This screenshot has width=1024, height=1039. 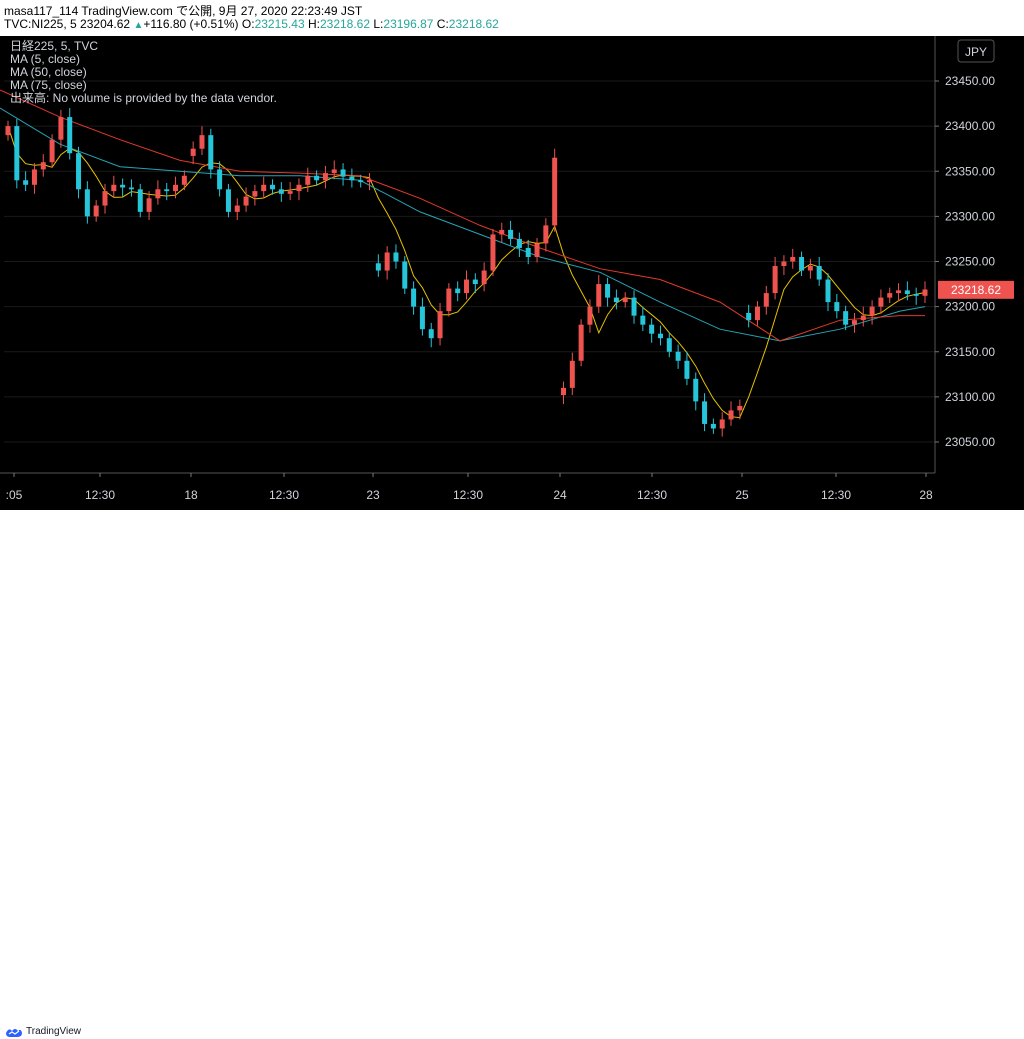 I want to click on legend-ma75: MA (75, close), so click(x=48, y=85).